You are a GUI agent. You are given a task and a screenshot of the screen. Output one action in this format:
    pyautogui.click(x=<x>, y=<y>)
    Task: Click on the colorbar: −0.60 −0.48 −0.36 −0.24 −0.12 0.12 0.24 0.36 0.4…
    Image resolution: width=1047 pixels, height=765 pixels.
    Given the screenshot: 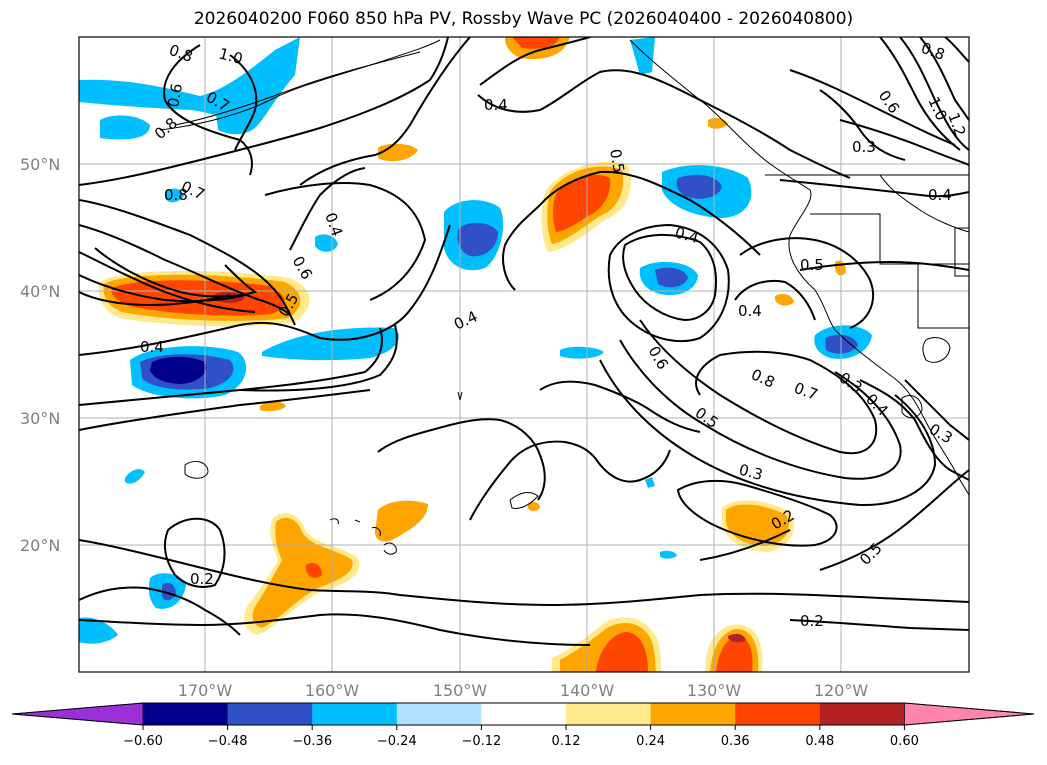 What is the action you would take?
    pyautogui.click(x=523, y=725)
    